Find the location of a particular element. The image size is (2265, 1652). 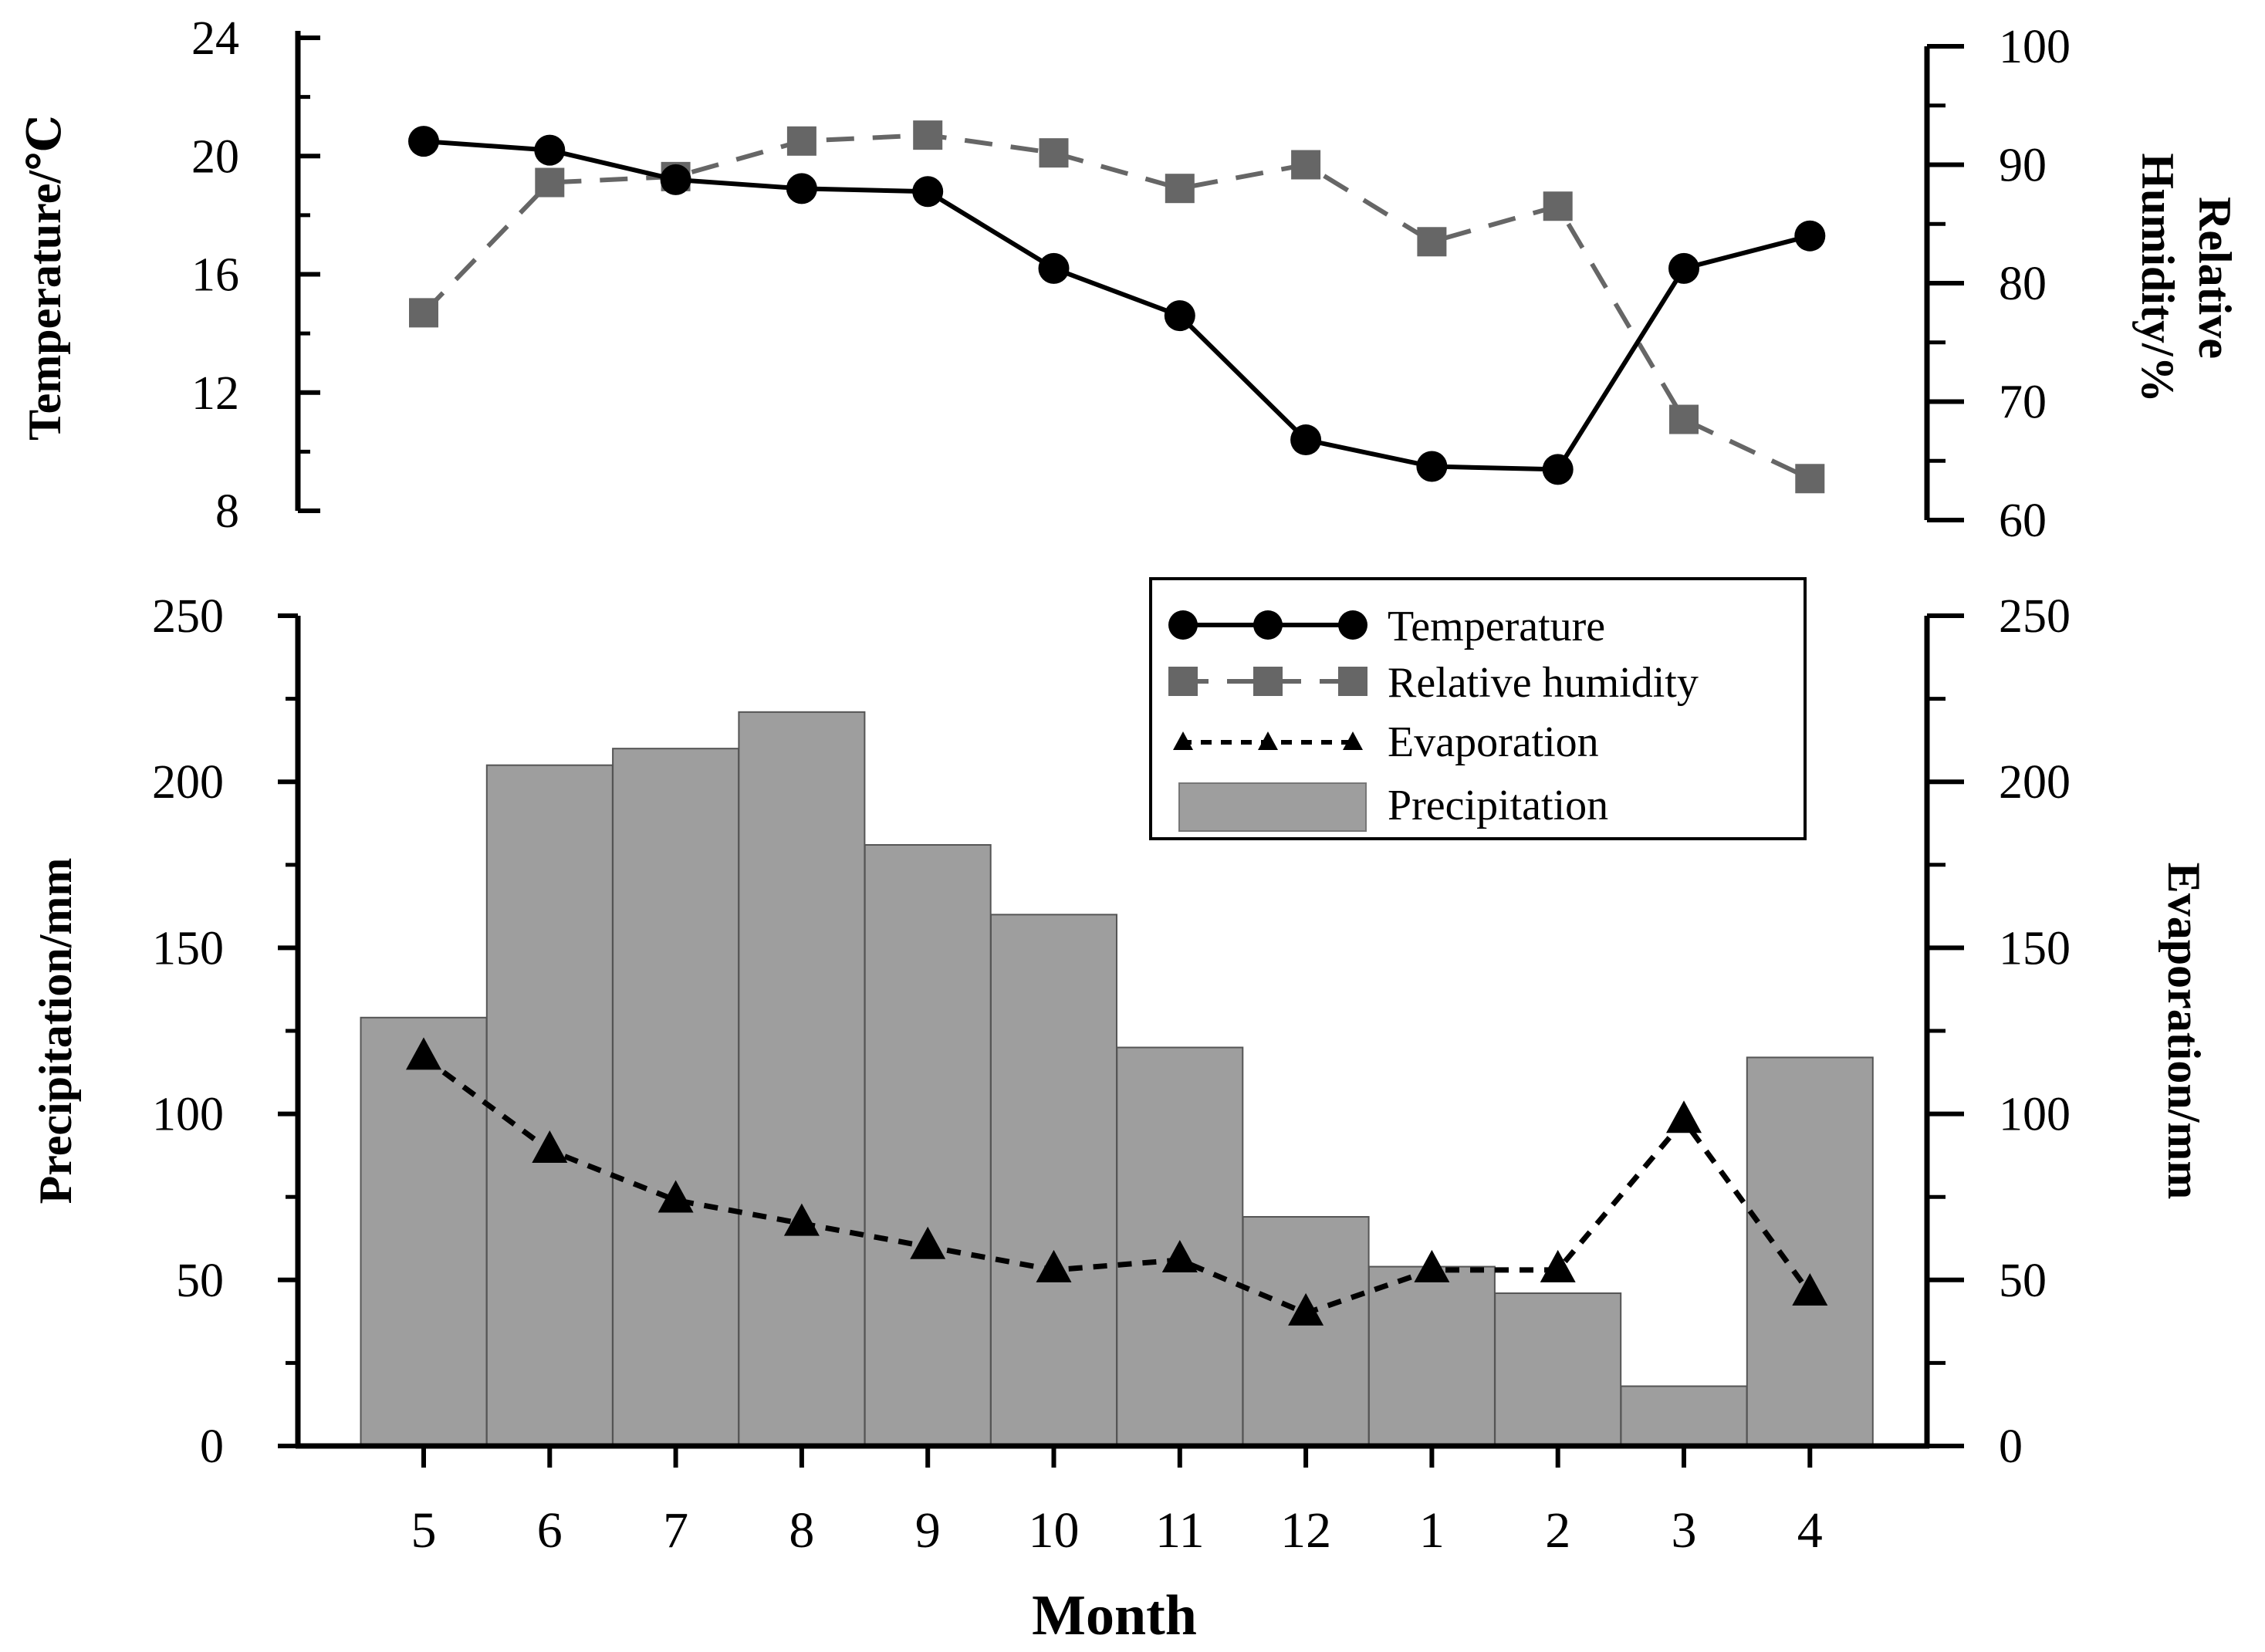

bottom-left-tick-label: 100 is located at coordinates (188, 1115).